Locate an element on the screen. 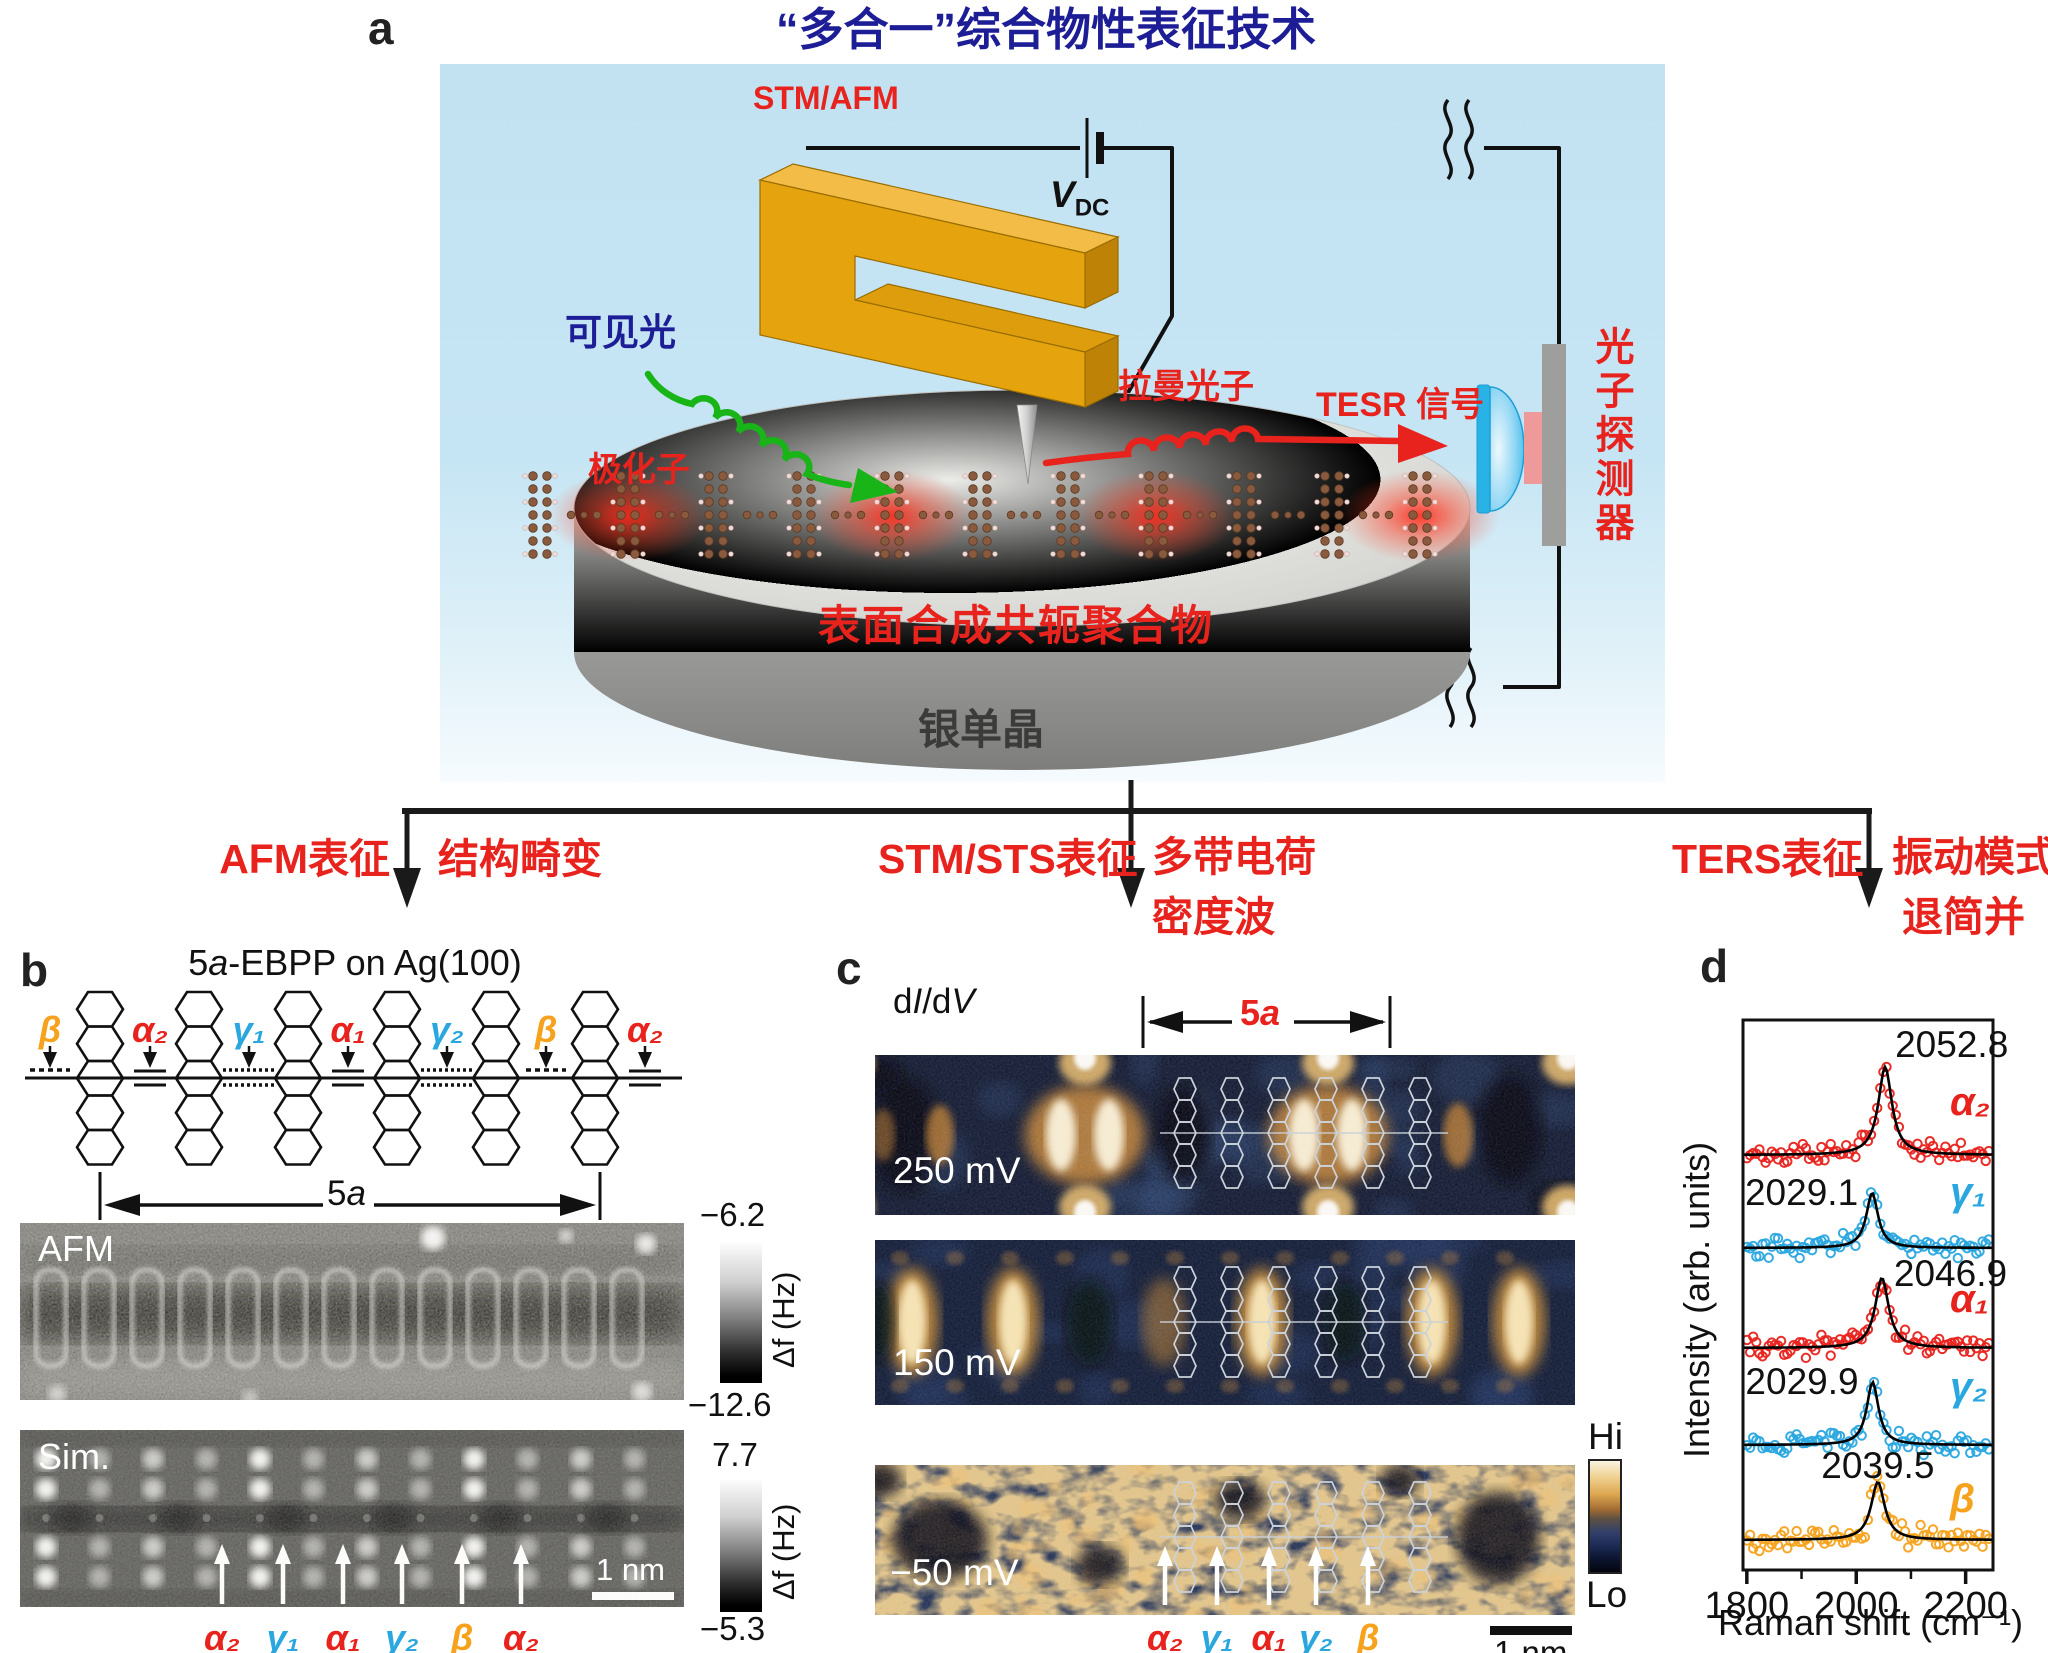 Image resolution: width=2048 pixels, height=1653 pixels. flow-stm-result-1: 多带电荷 is located at coordinates (1234, 857).